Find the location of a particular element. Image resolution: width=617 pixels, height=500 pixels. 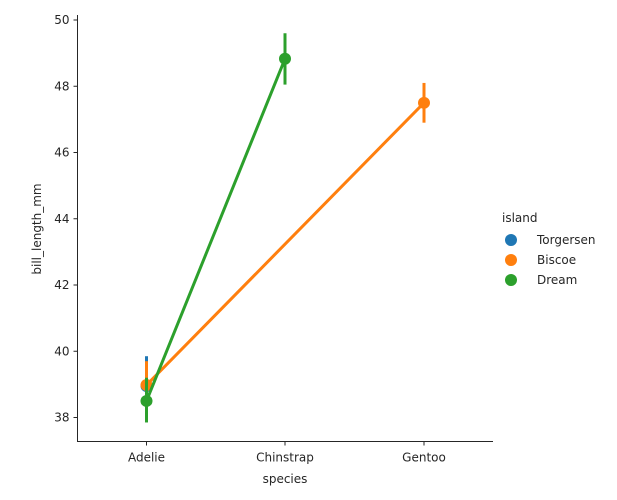

y-tick-label: 40 is located at coordinates (61, 351).